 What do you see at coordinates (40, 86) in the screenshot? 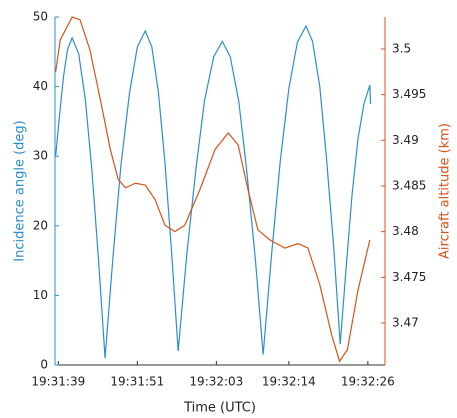
I see `y-tick-label: 40` at bounding box center [40, 86].